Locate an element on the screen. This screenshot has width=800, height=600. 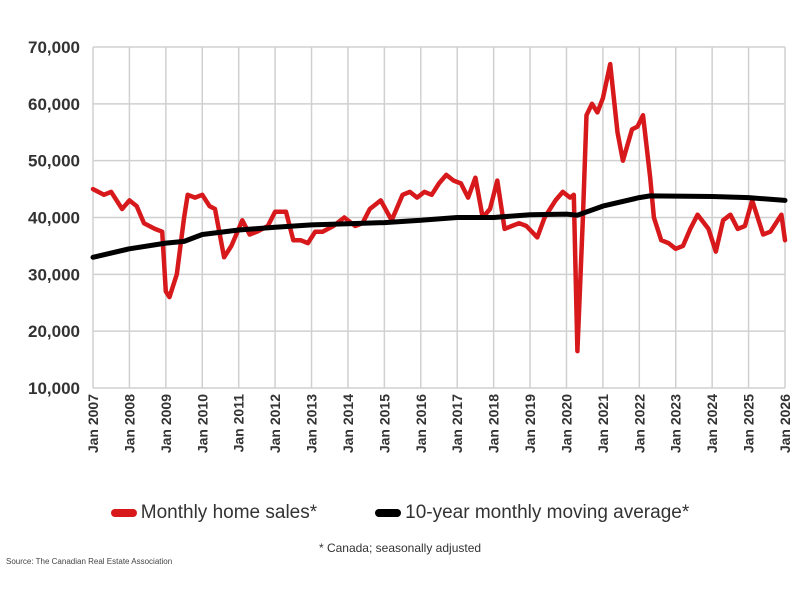
footnote: * Canada; seasonally adjusted is located at coordinates (400, 548).